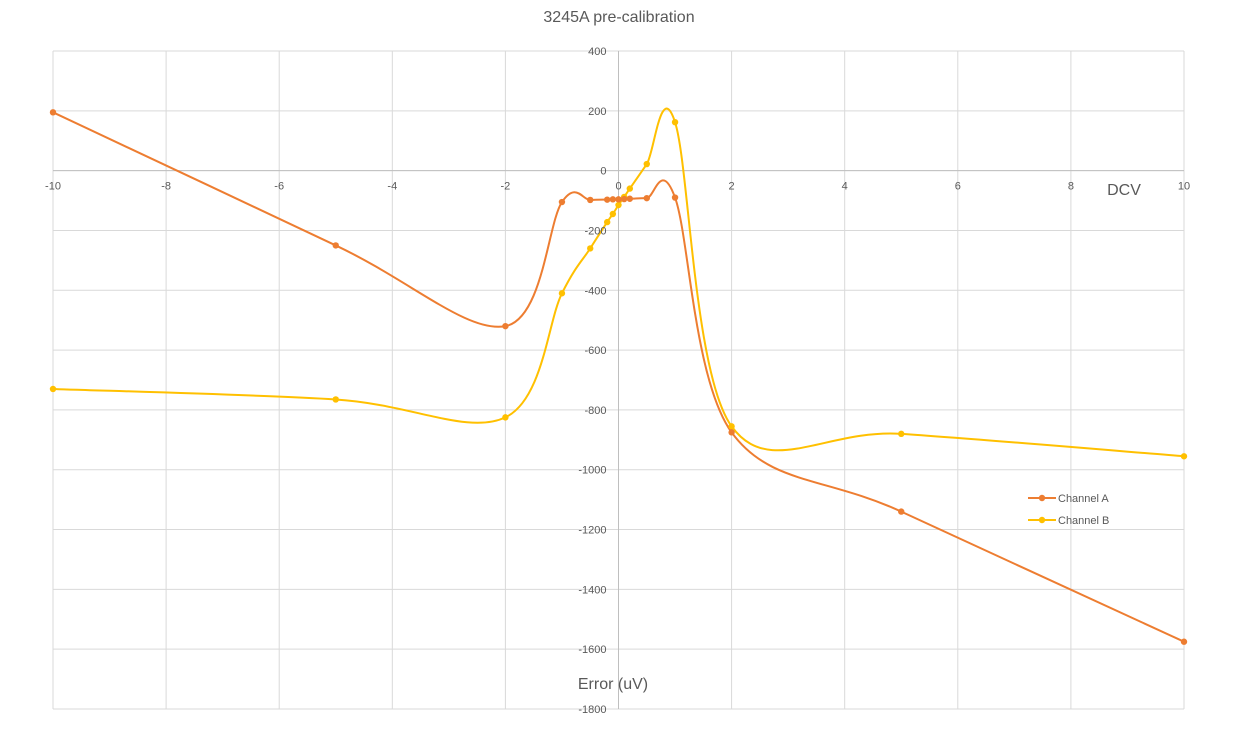 Image resolution: width=1236 pixels, height=739 pixels. I want to click on x-tick-label: -10, so click(53, 187).